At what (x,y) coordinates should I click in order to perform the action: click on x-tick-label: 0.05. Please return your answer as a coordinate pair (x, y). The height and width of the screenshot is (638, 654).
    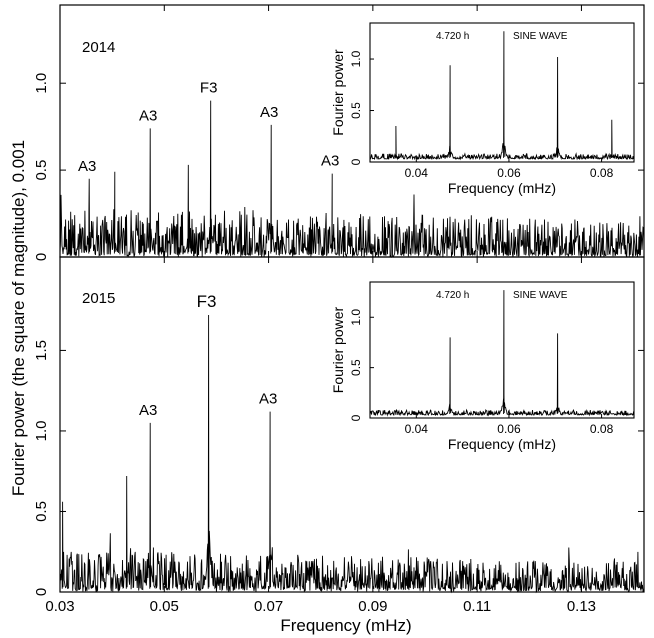
    Looking at the image, I should click on (164, 606).